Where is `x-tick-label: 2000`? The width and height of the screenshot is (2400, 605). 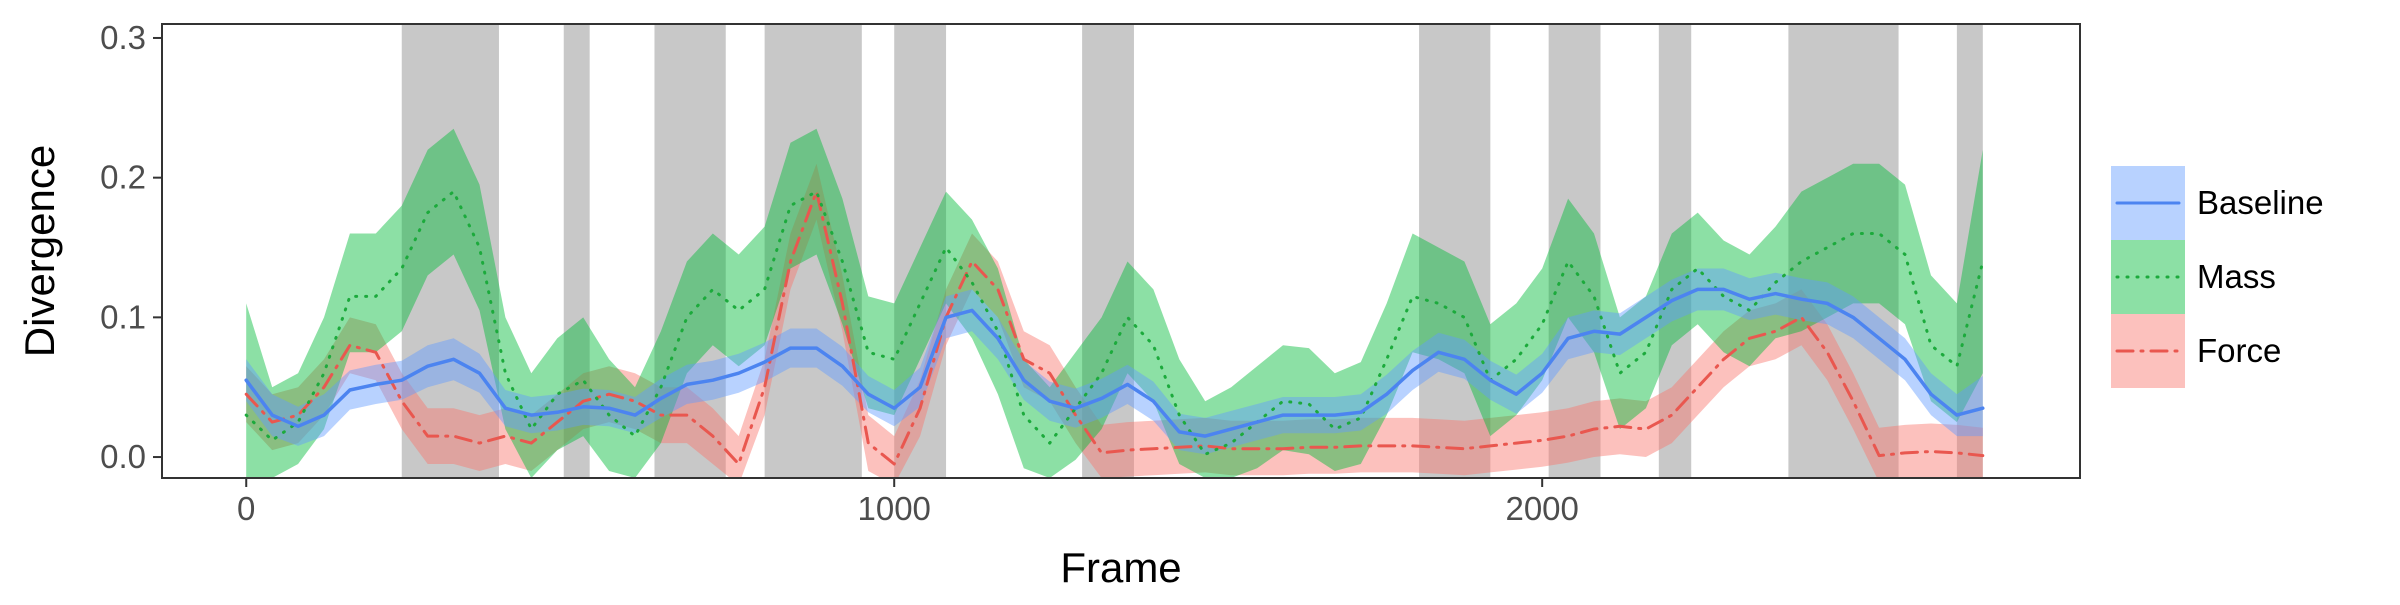 x-tick-label: 2000 is located at coordinates (1541, 508).